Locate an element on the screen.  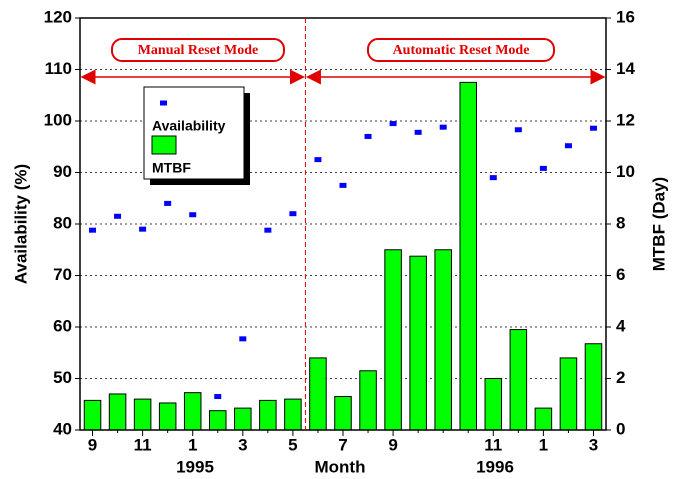
y-tick-label: 110 is located at coordinates (58, 68).